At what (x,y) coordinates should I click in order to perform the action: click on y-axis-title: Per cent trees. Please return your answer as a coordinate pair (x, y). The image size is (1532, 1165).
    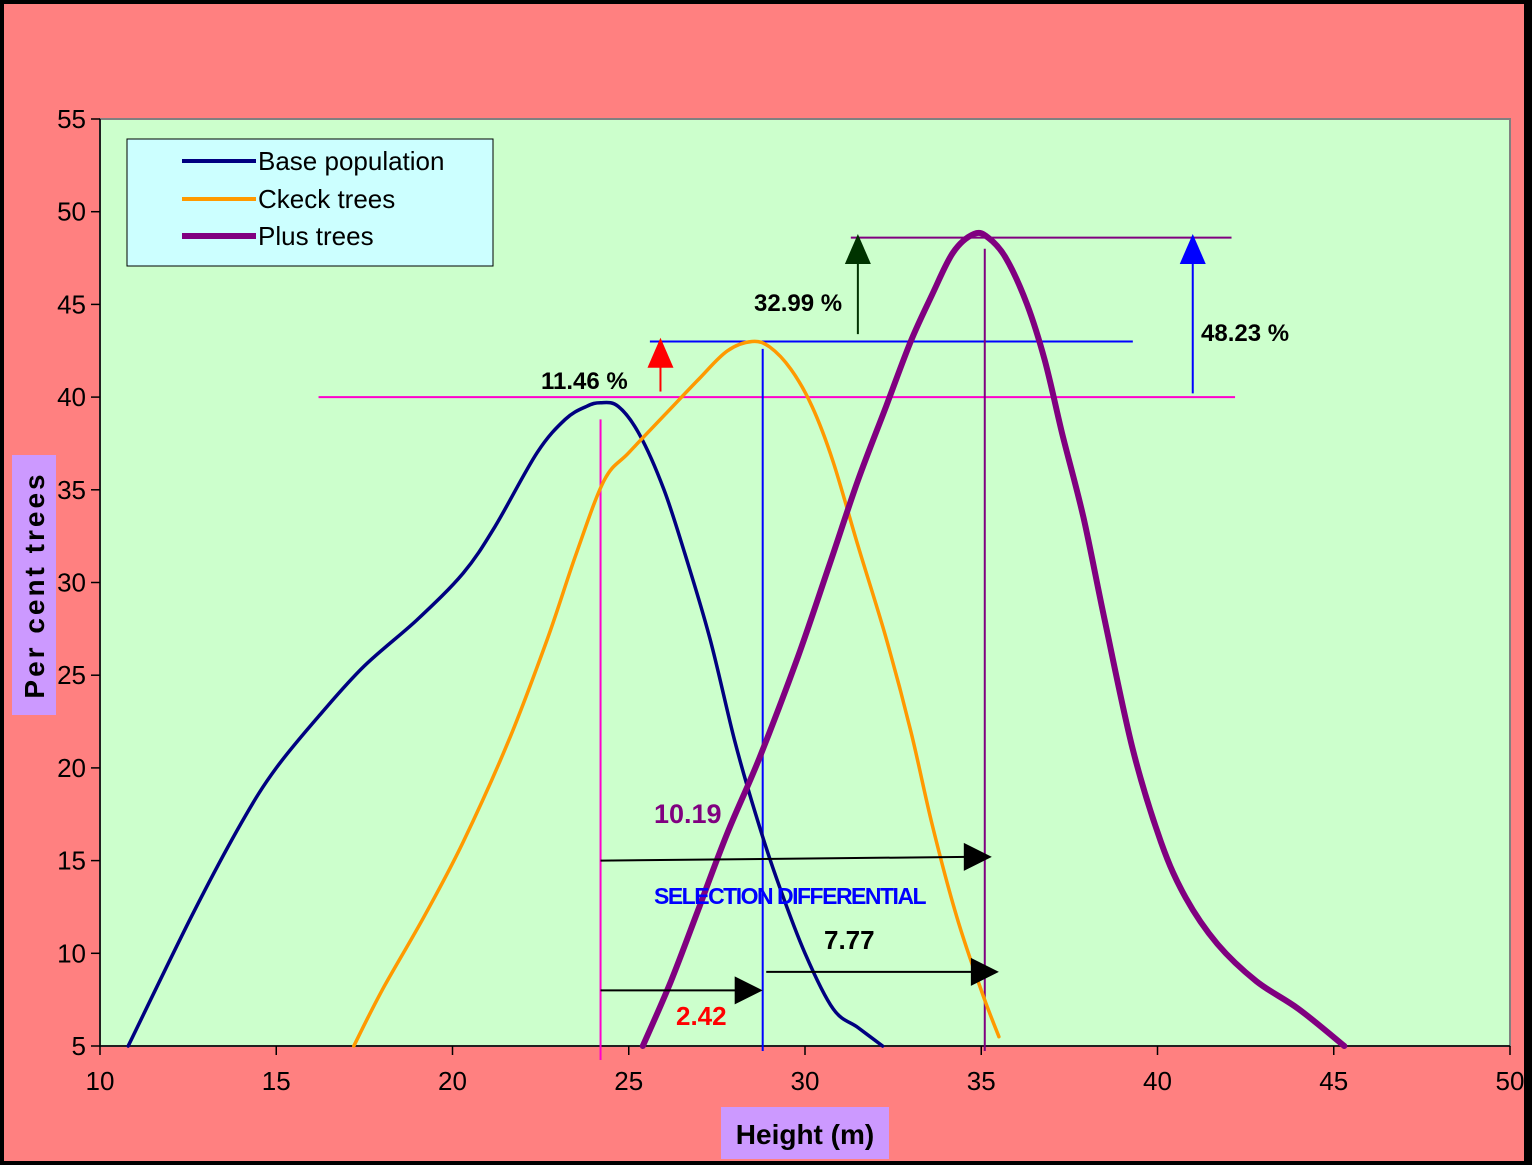
    Looking at the image, I should click on (34, 584).